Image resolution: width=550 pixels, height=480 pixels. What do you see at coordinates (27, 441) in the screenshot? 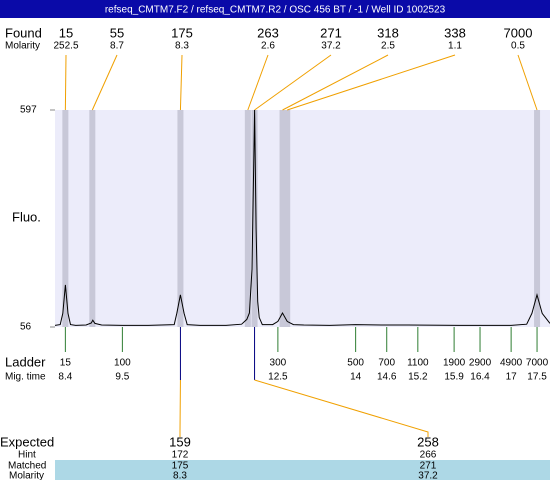
I see `expected-label: Expected` at bounding box center [27, 441].